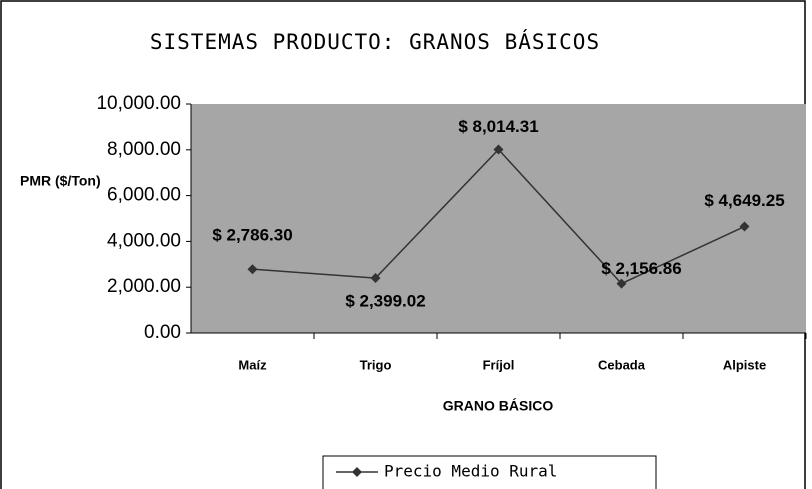 The width and height of the screenshot is (812, 489). What do you see at coordinates (376, 364) in the screenshot?
I see `x-tick-label: Trigo` at bounding box center [376, 364].